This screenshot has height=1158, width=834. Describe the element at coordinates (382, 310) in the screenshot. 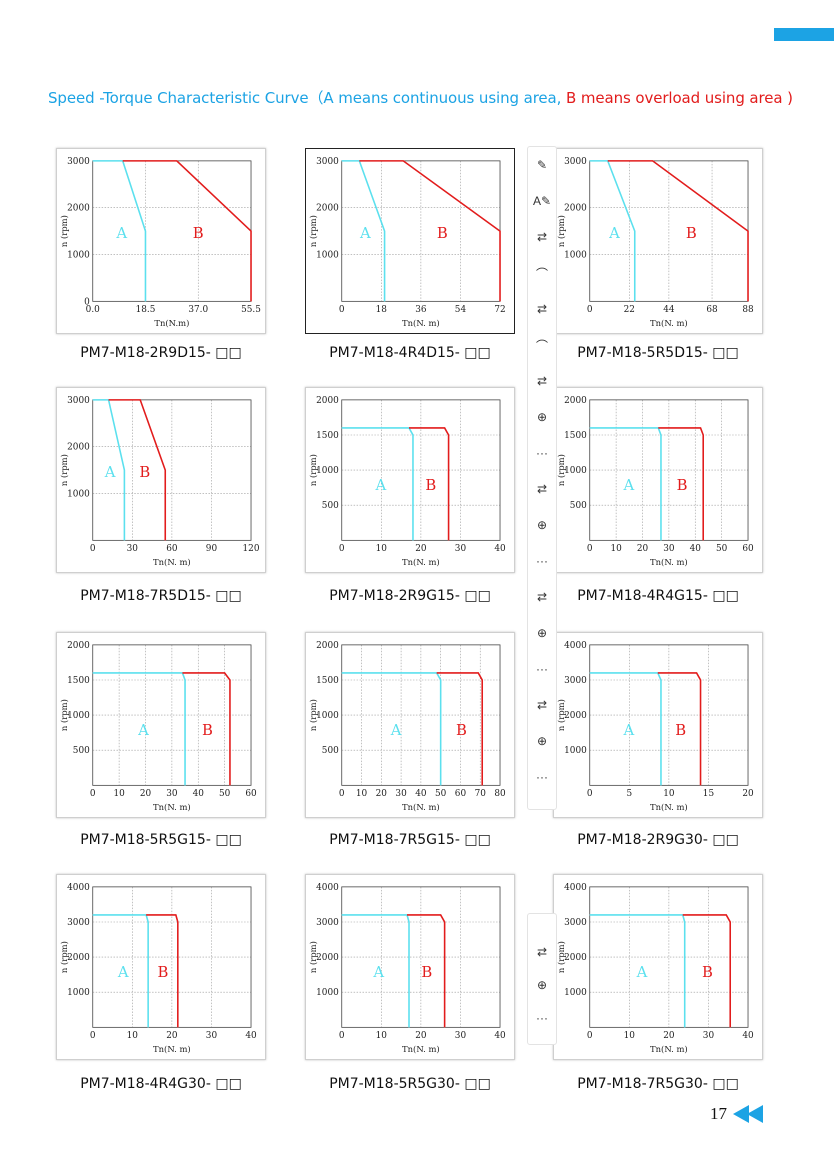

I see `x-tick-label: 18` at that location.